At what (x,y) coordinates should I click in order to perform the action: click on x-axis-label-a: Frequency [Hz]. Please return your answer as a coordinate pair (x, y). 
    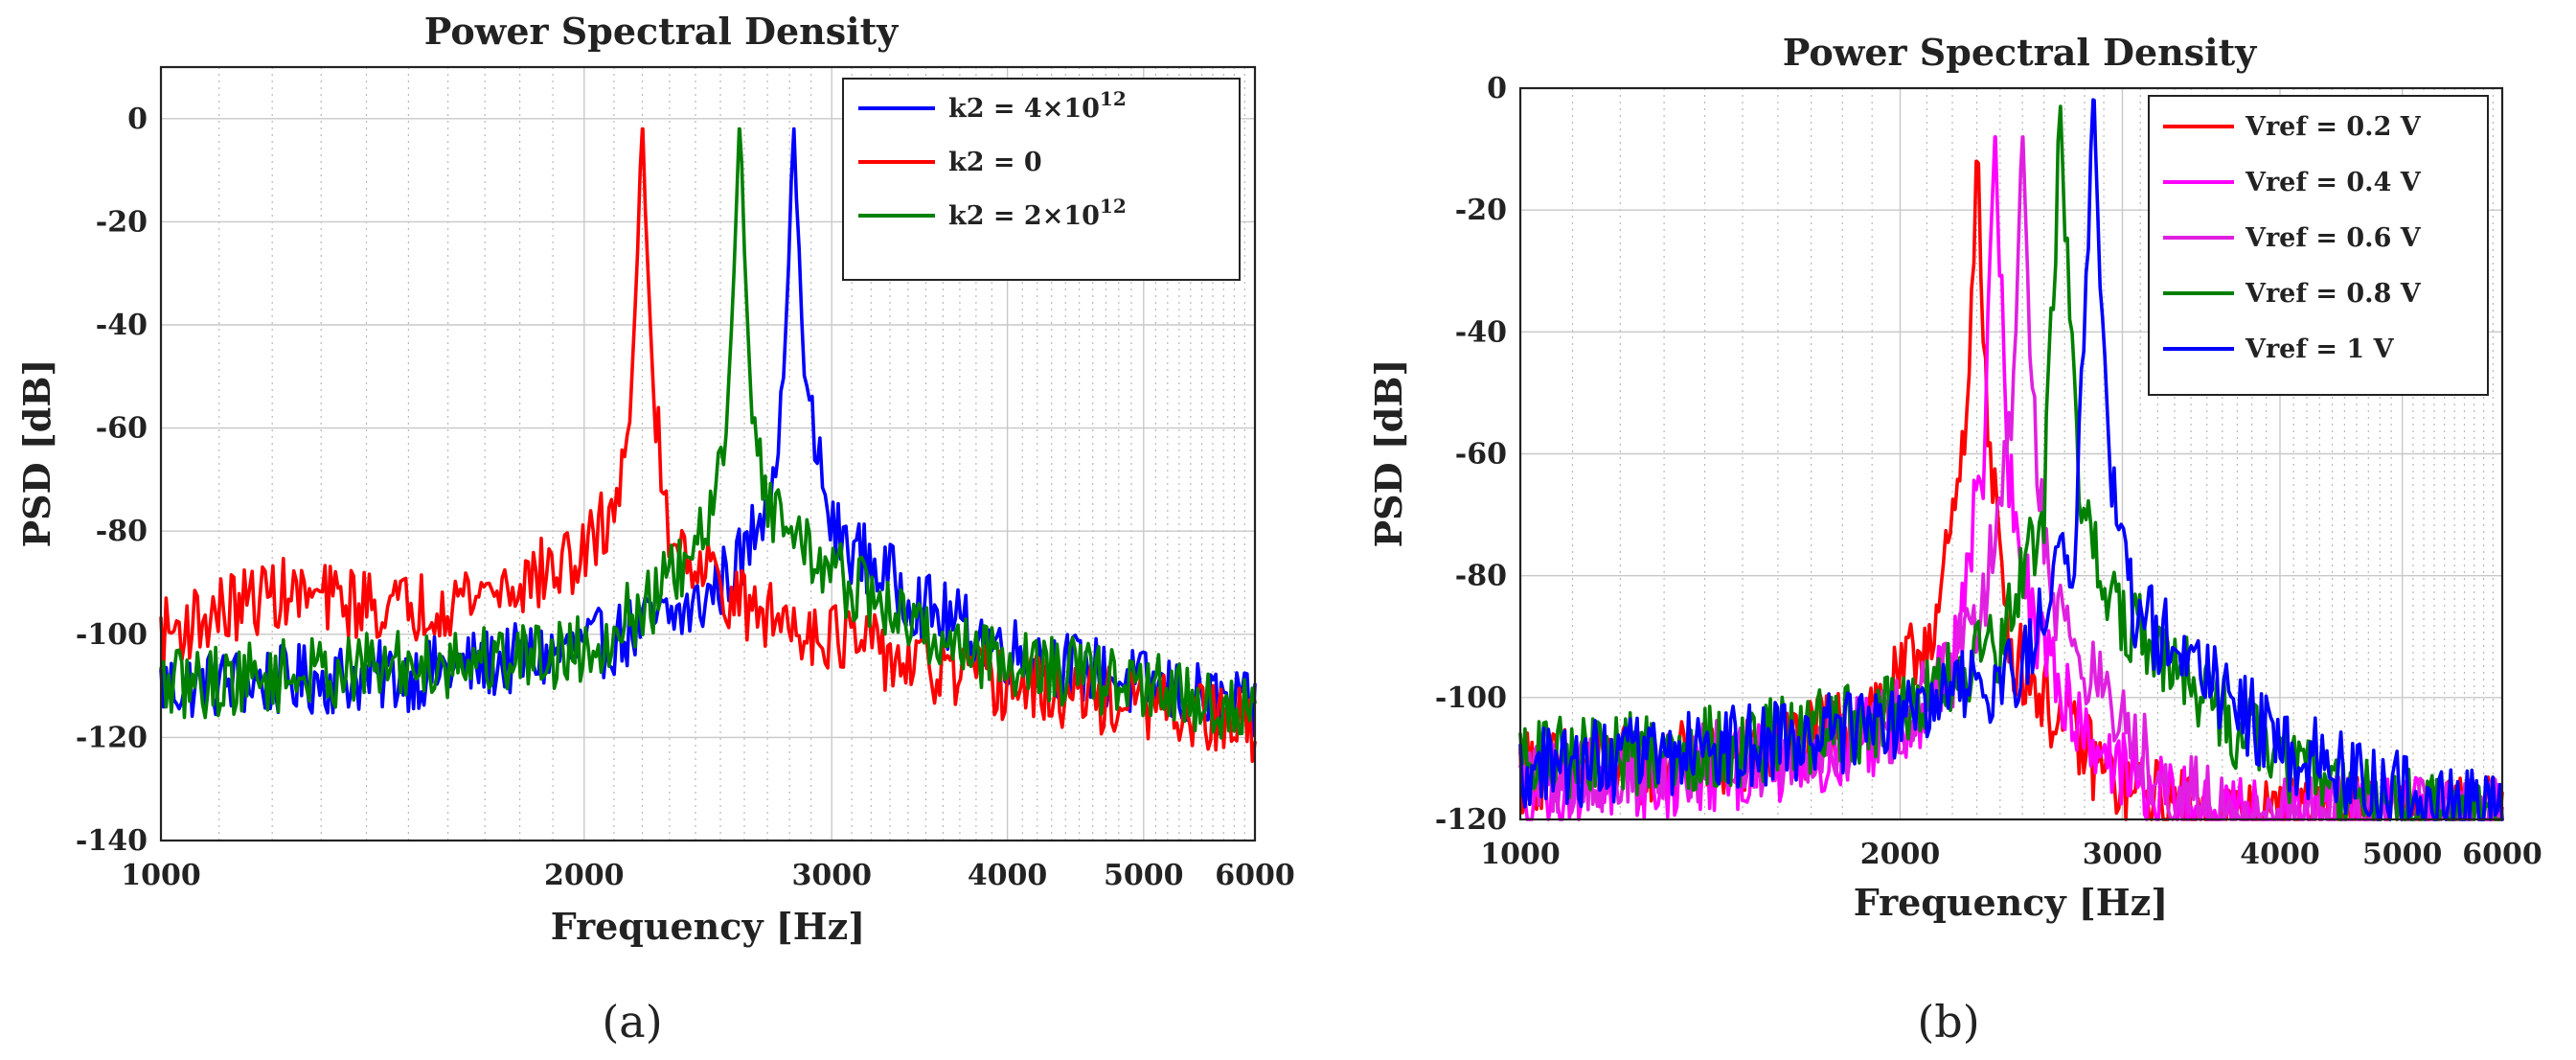
    Looking at the image, I should click on (708, 927).